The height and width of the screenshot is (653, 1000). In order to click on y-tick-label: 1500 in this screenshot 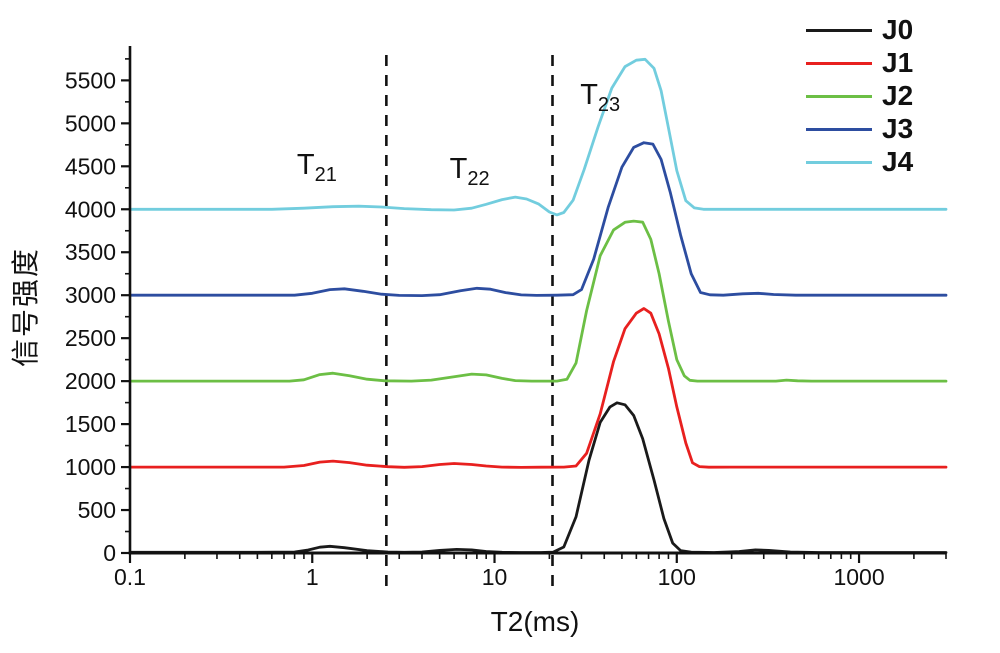, I will do `click(90, 424)`.